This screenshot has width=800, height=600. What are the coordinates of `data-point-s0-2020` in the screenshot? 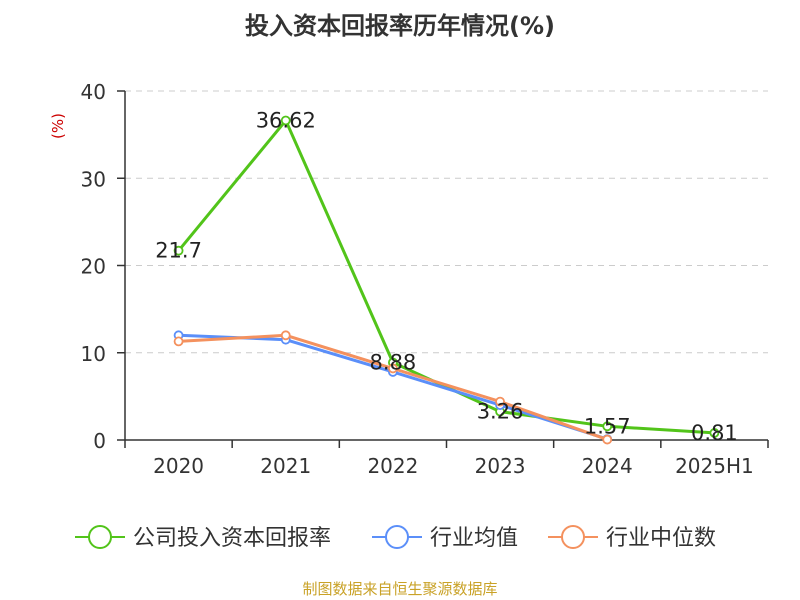 It's located at (178, 250).